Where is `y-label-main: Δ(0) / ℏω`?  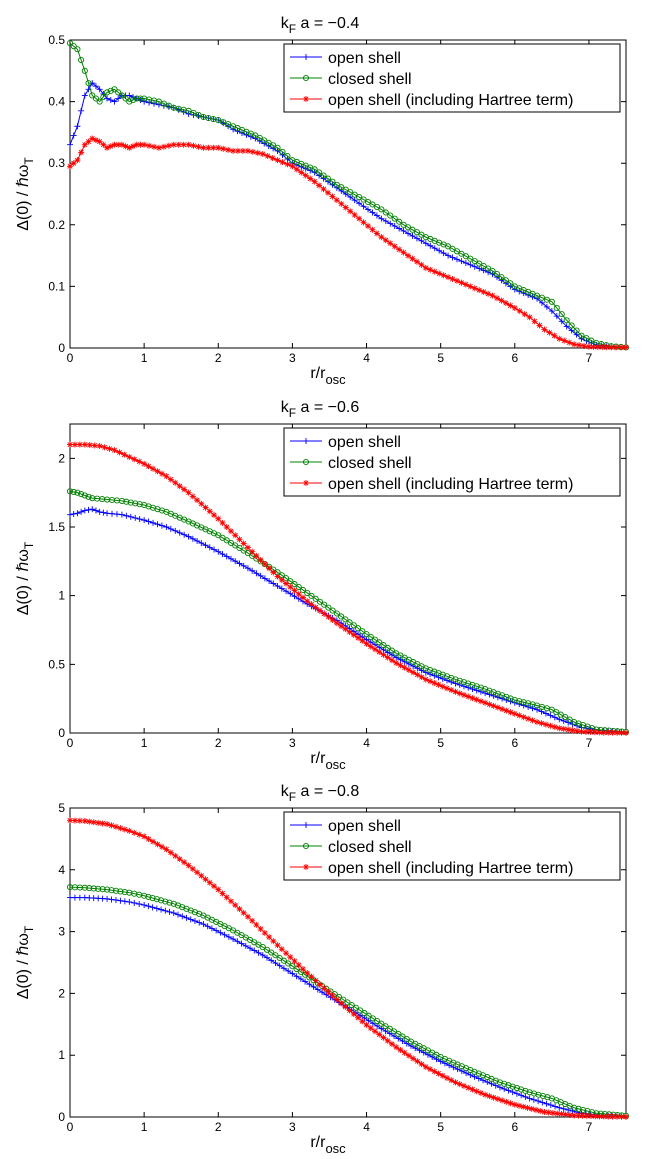
y-label-main: Δ(0) / ℏω is located at coordinates (23, 582).